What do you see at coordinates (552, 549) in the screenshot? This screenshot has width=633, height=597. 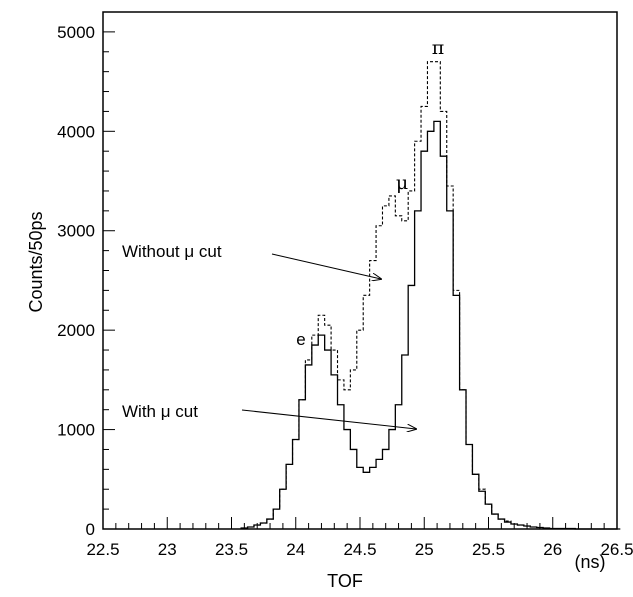 I see `x-tick-label: 26` at bounding box center [552, 549].